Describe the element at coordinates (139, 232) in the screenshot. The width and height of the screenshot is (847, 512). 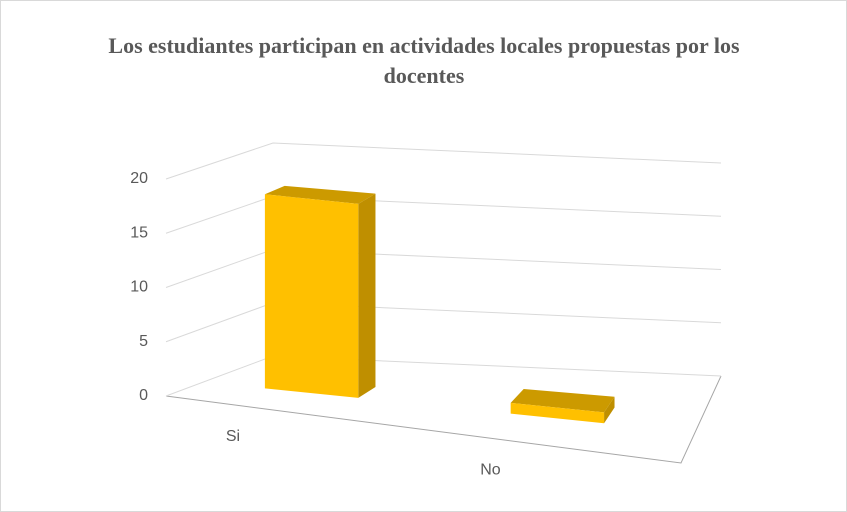
I see `y-tick-label: 15` at that location.